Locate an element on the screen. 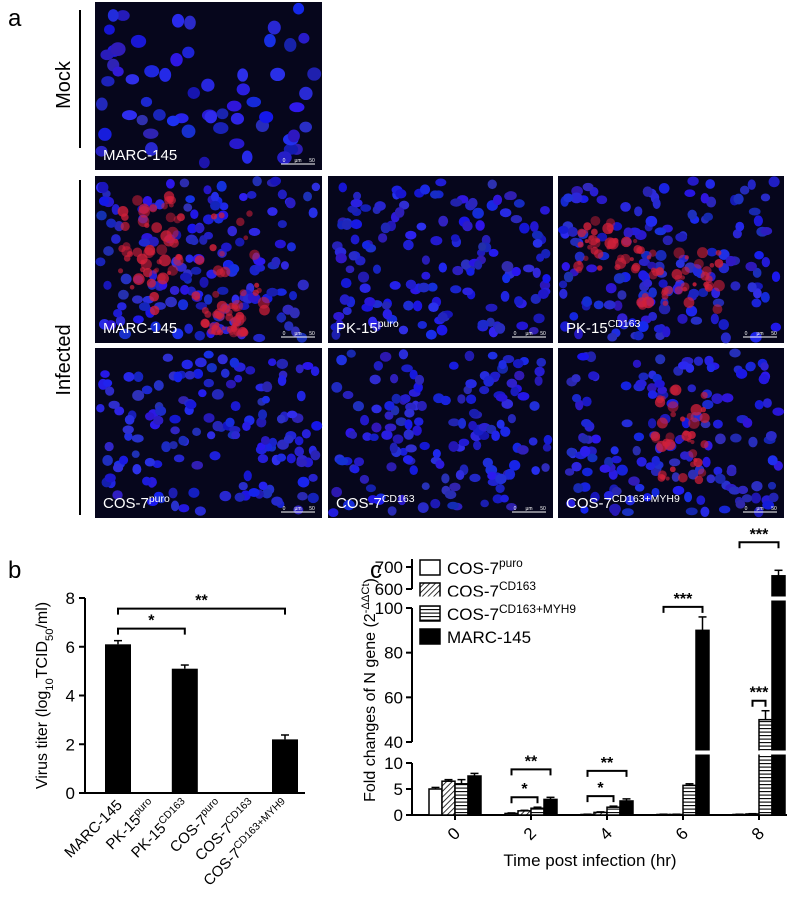  y-tick-label: 10 is located at coordinates (393, 763).